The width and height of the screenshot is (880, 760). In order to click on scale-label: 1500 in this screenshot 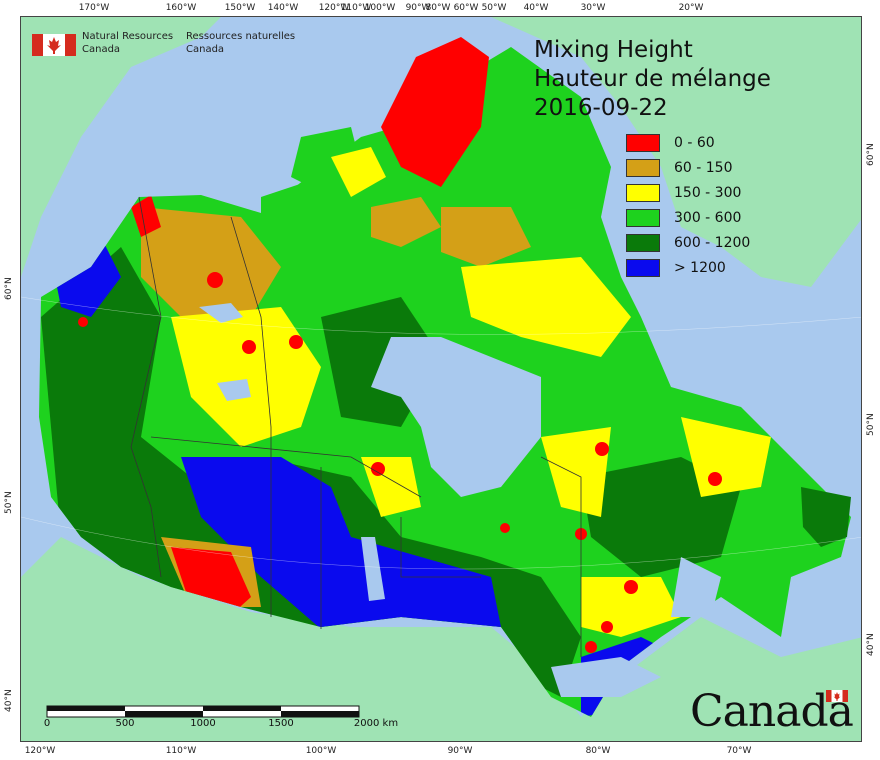, I will do `click(281, 723)`.